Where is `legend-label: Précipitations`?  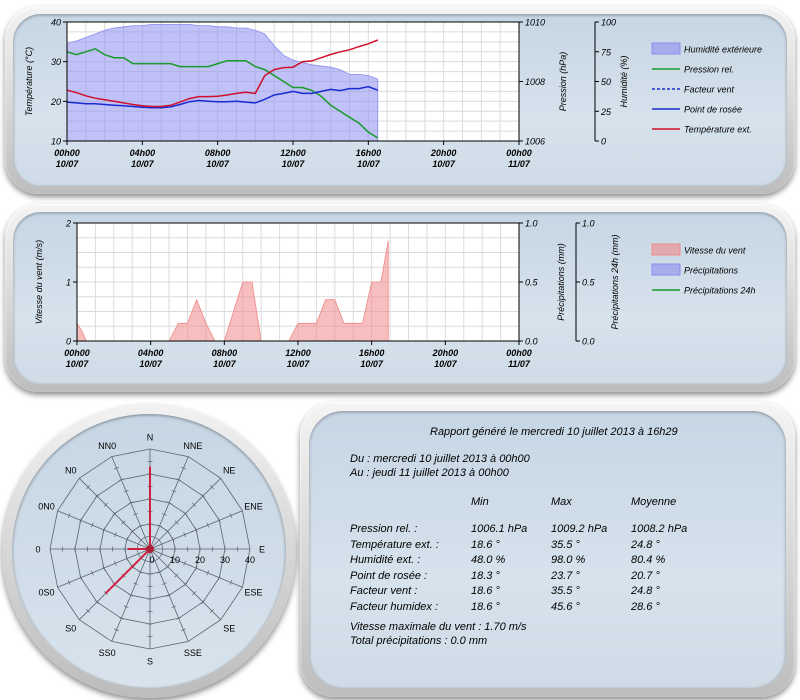
legend-label: Précipitations is located at coordinates (711, 271).